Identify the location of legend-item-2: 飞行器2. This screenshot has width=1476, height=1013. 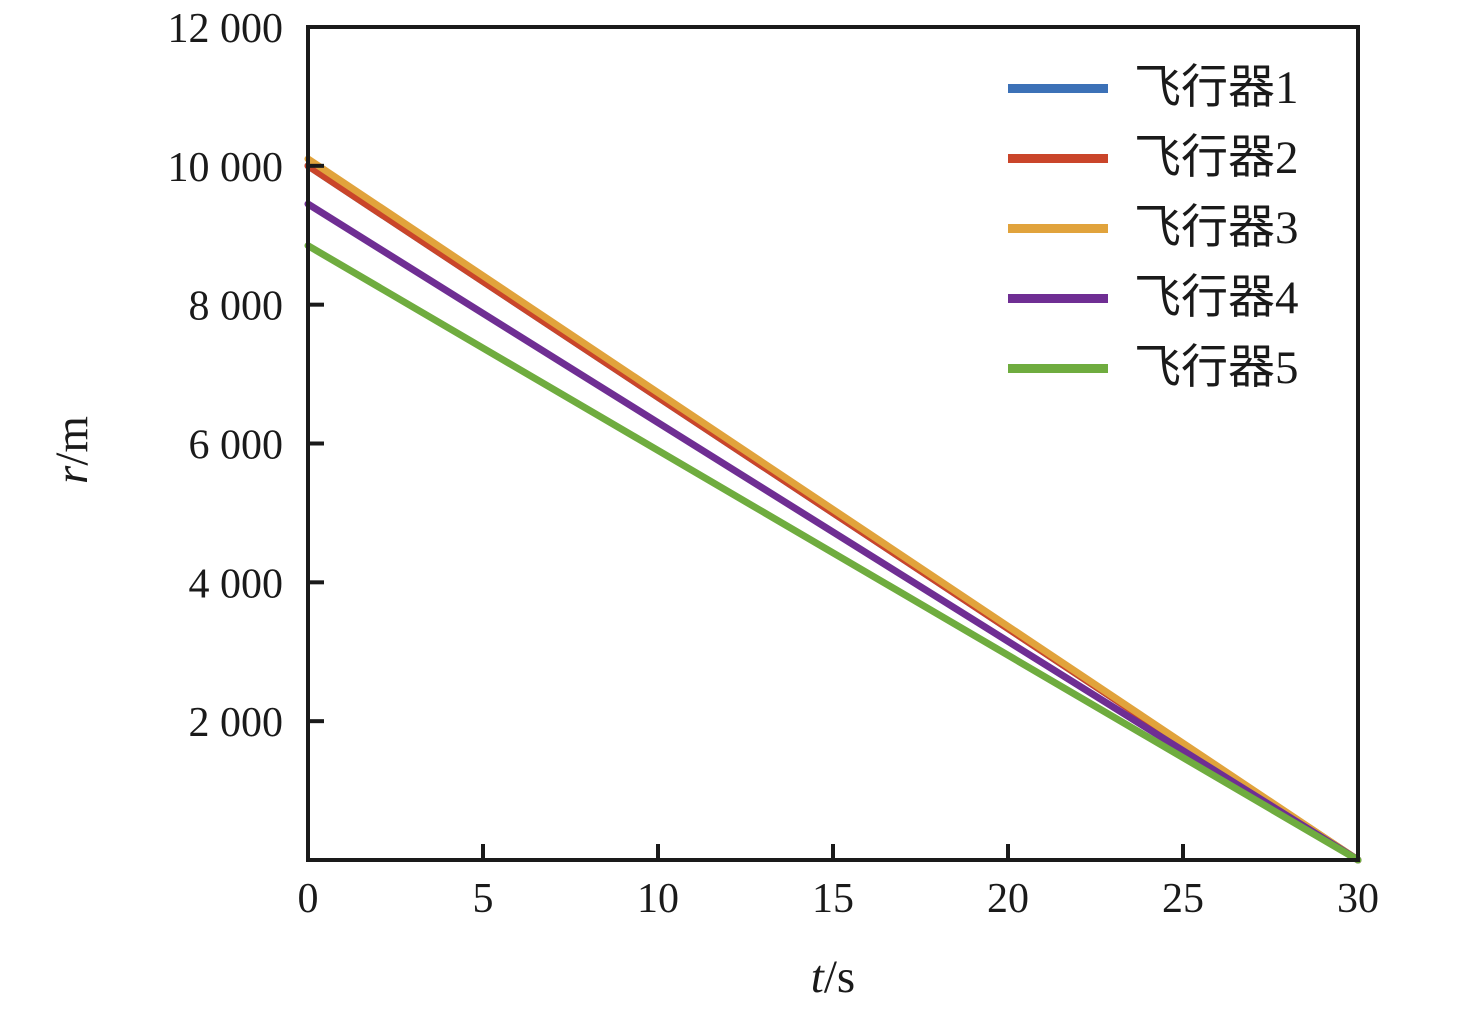
(1153, 158).